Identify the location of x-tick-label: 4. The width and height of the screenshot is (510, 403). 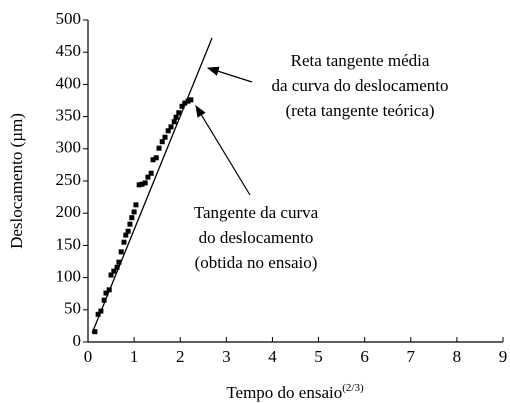
(272, 356).